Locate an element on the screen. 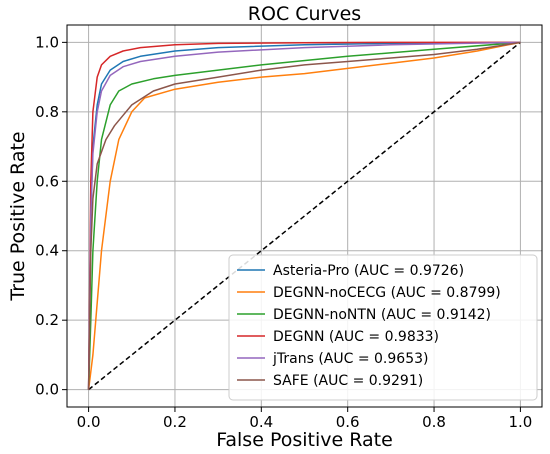  y-tick-label: 0.8 is located at coordinates (47, 112).